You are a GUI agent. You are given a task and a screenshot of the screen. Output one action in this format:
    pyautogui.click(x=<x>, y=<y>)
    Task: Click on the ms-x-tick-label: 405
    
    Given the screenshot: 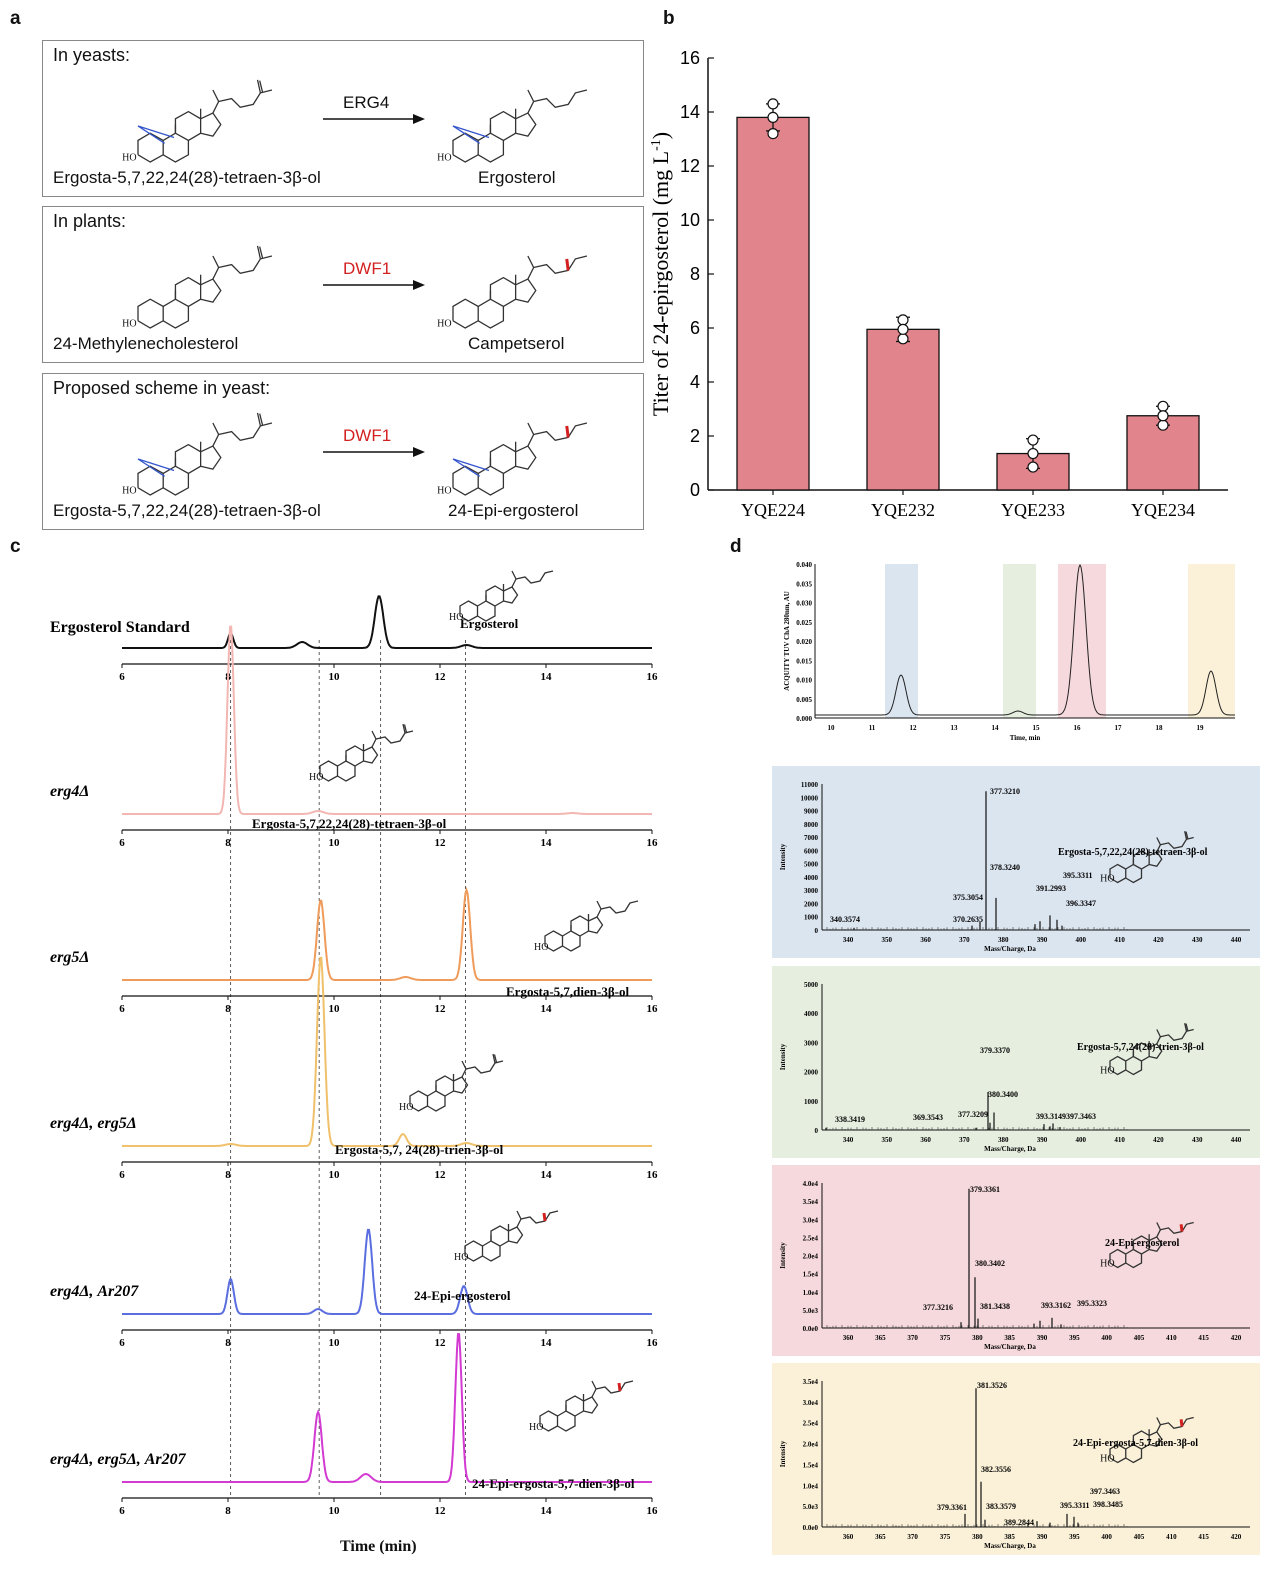 What is the action you would take?
    pyautogui.click(x=1139, y=1338)
    